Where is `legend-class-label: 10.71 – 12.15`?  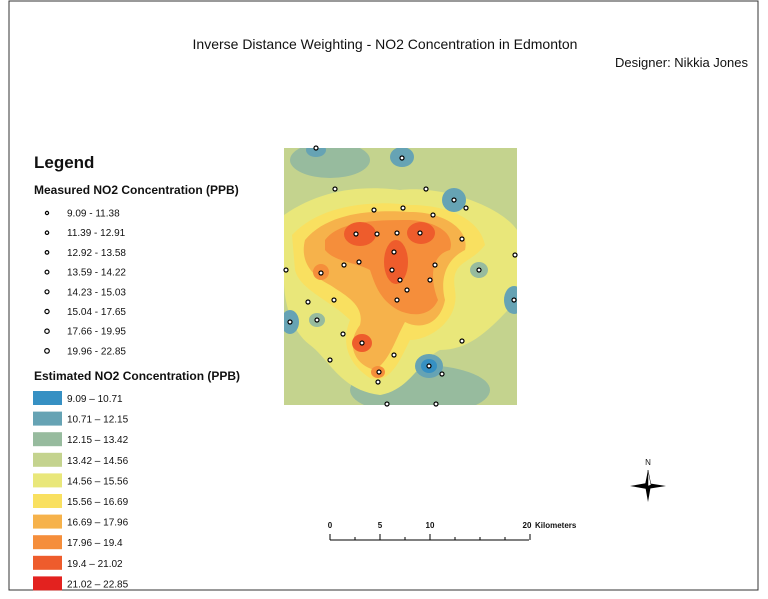 legend-class-label: 10.71 – 12.15 is located at coordinates (98, 420).